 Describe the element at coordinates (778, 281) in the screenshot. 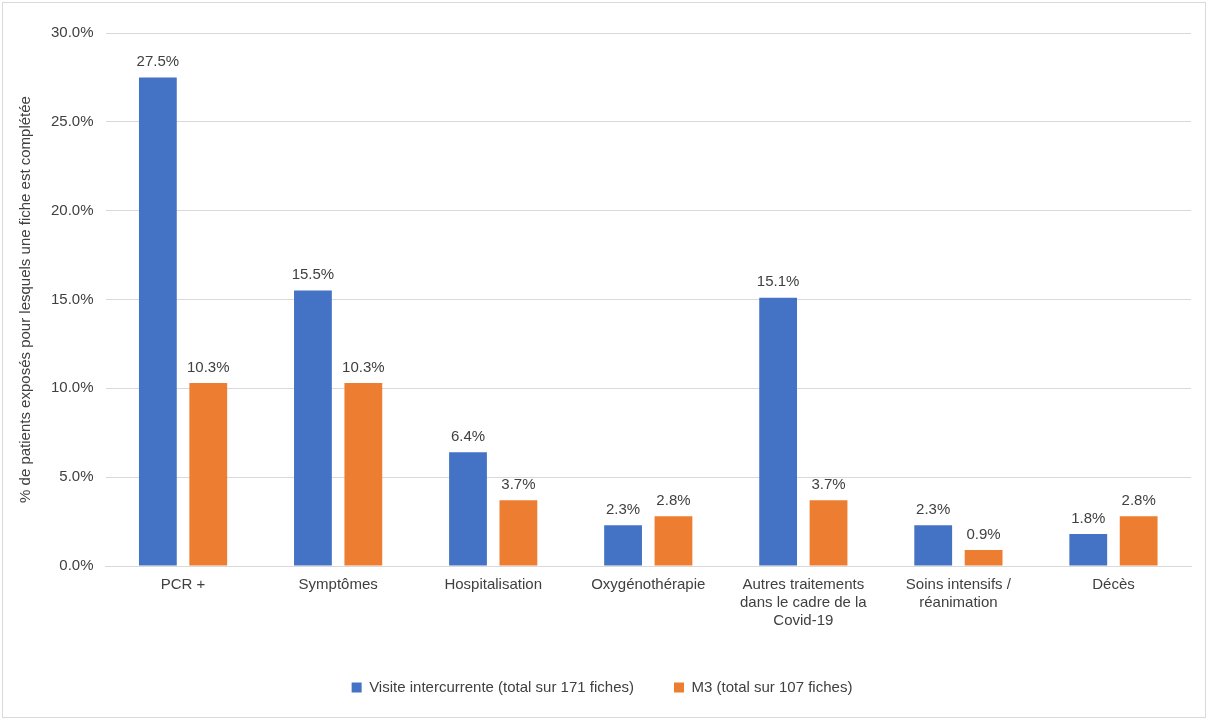

I see `data-label: 15.1%` at that location.